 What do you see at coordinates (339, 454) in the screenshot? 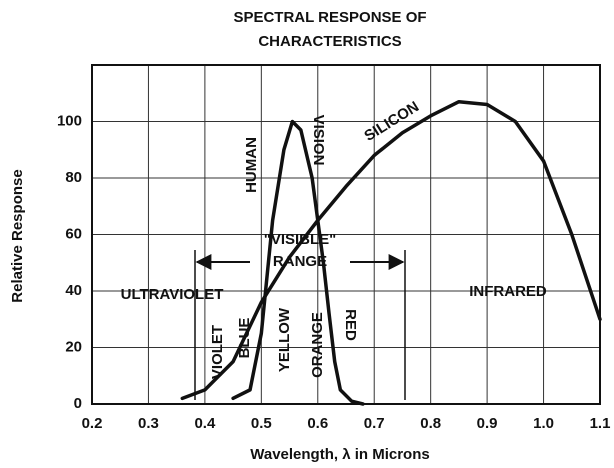
I see `x-axis-label: Wavelength, λ in Microns` at bounding box center [339, 454].